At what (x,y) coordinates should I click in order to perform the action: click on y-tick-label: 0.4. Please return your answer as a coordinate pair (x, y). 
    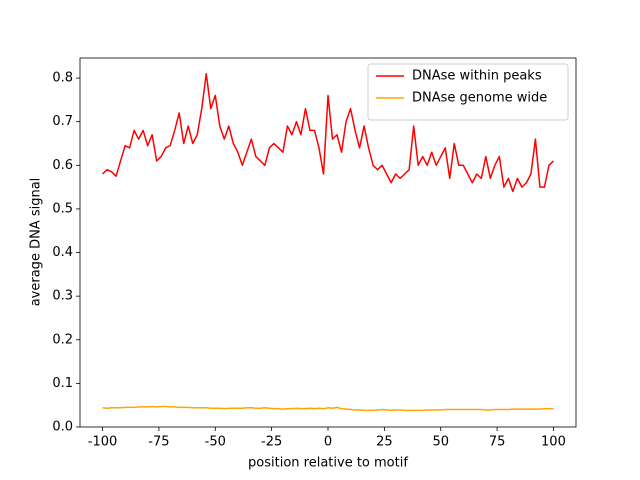
    Looking at the image, I should click on (62, 252).